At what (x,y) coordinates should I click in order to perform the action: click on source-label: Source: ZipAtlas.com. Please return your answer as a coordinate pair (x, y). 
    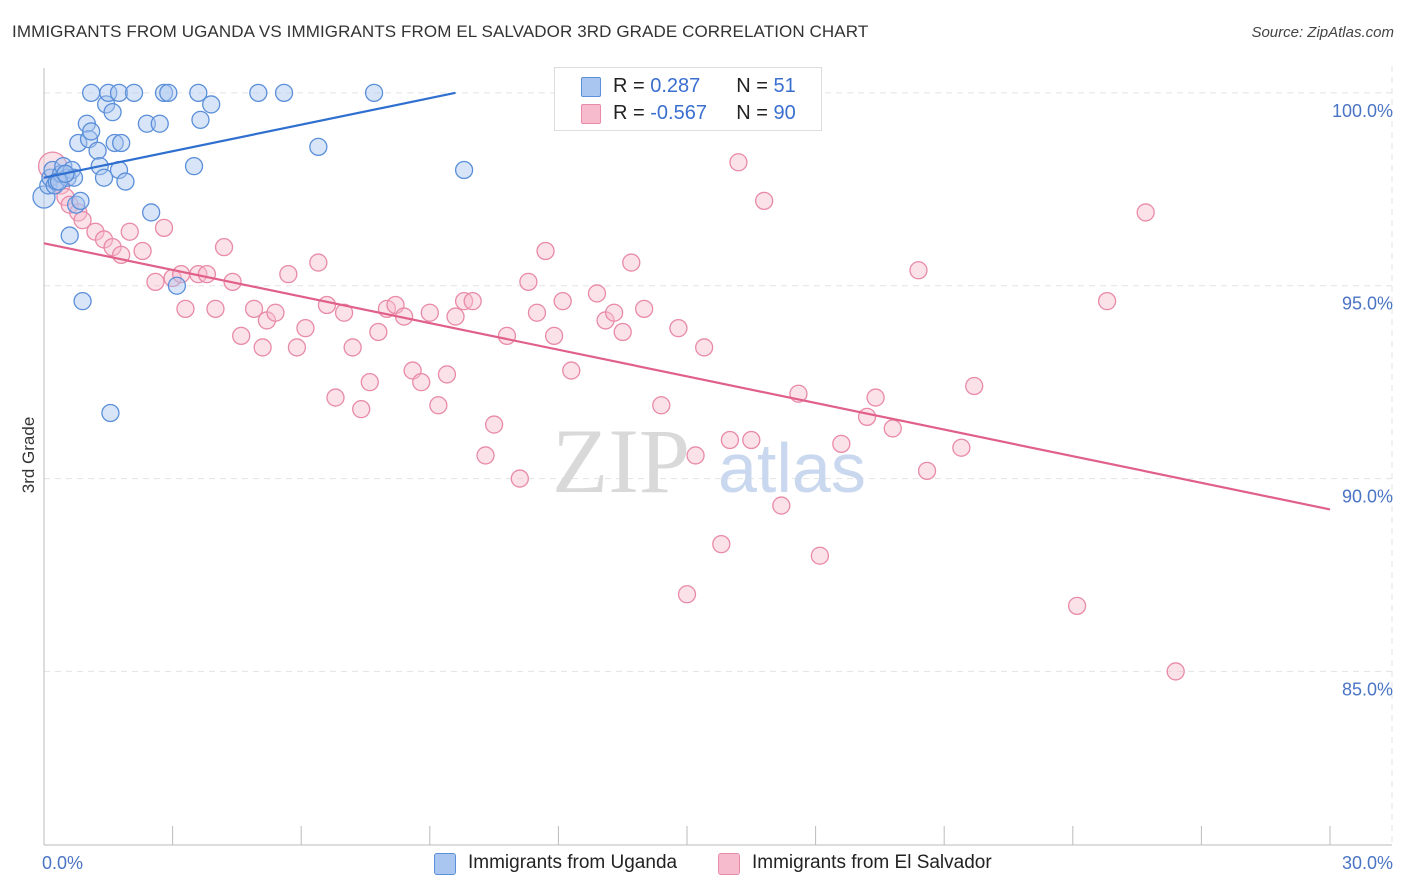
    Looking at the image, I should click on (1322, 32).